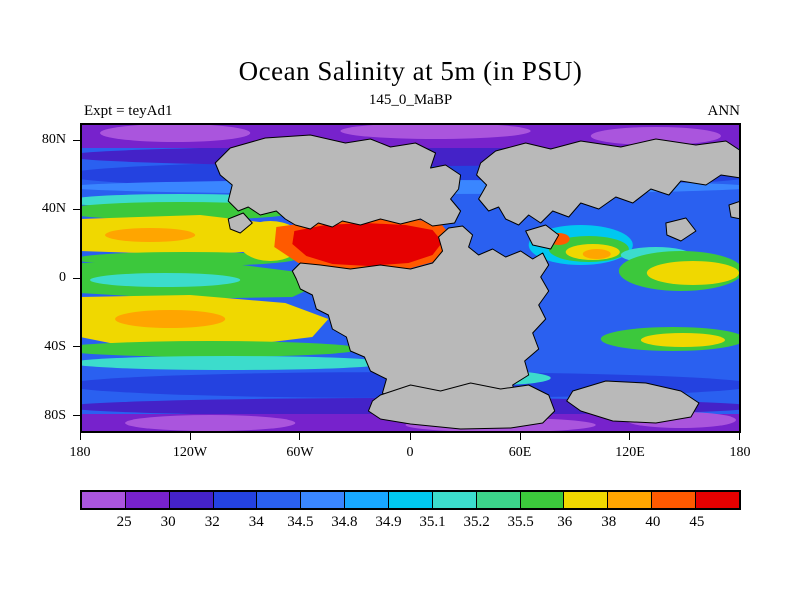 The width and height of the screenshot is (800, 600). I want to click on colorbar-label: 45, so click(697, 522).